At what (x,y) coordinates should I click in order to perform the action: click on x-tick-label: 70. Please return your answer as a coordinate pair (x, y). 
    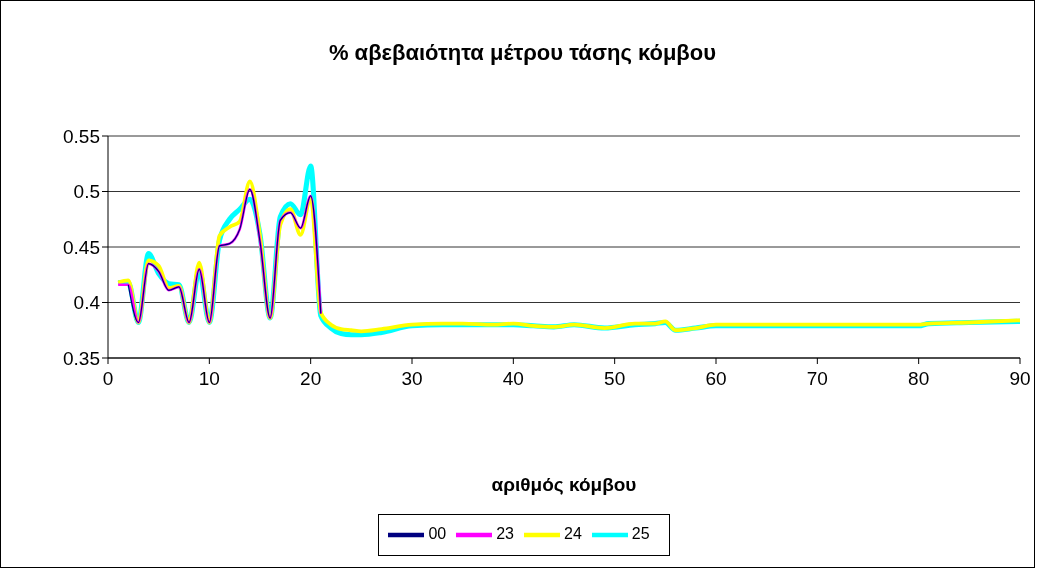
    Looking at the image, I should click on (817, 379).